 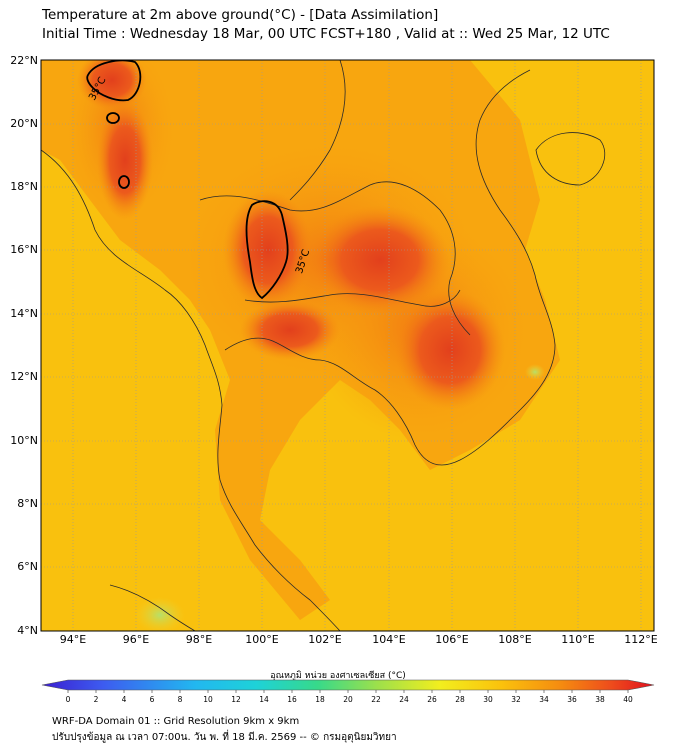 I want to click on colorbar-tick-label: 20, so click(x=348, y=699).